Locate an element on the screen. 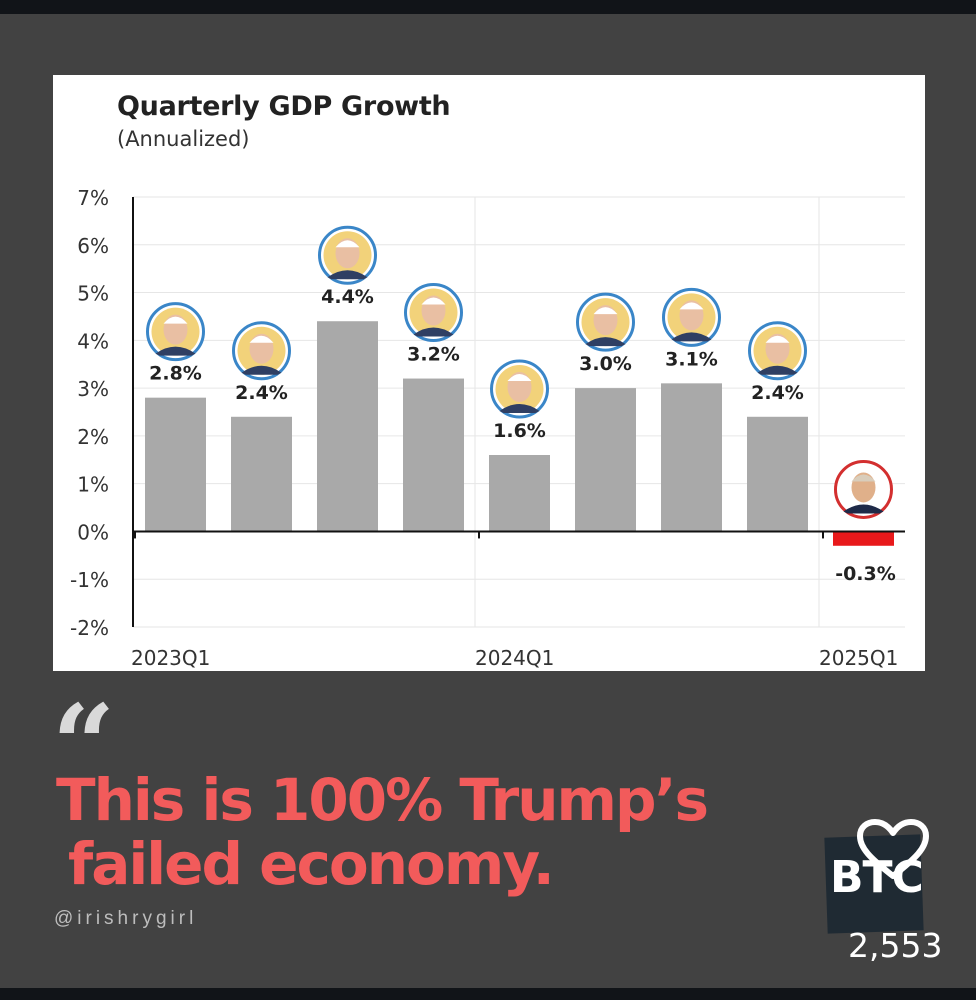 Image resolution: width=976 pixels, height=1000 pixels. quote-icon: “ is located at coordinates (84, 744).